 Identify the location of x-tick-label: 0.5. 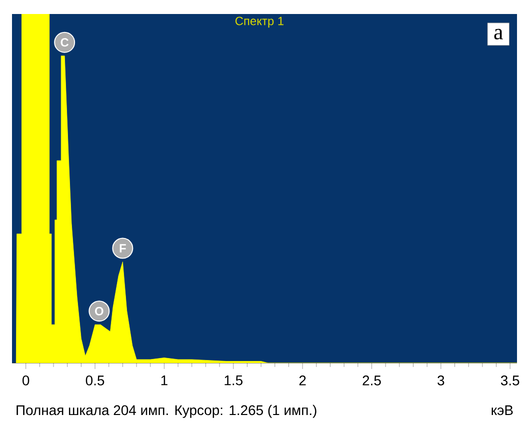
(95, 381).